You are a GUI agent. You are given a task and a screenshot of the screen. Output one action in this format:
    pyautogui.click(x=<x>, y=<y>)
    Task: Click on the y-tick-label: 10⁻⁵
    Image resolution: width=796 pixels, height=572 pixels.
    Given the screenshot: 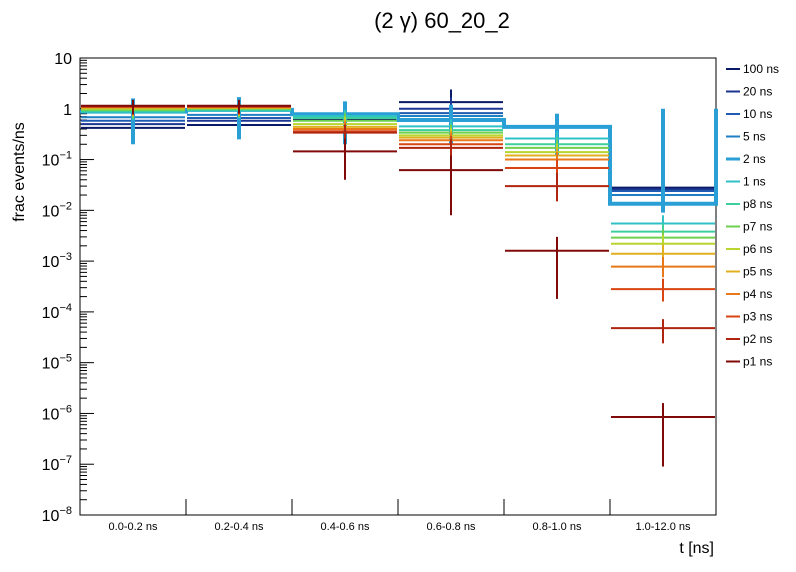 What is the action you would take?
    pyautogui.click(x=57, y=363)
    